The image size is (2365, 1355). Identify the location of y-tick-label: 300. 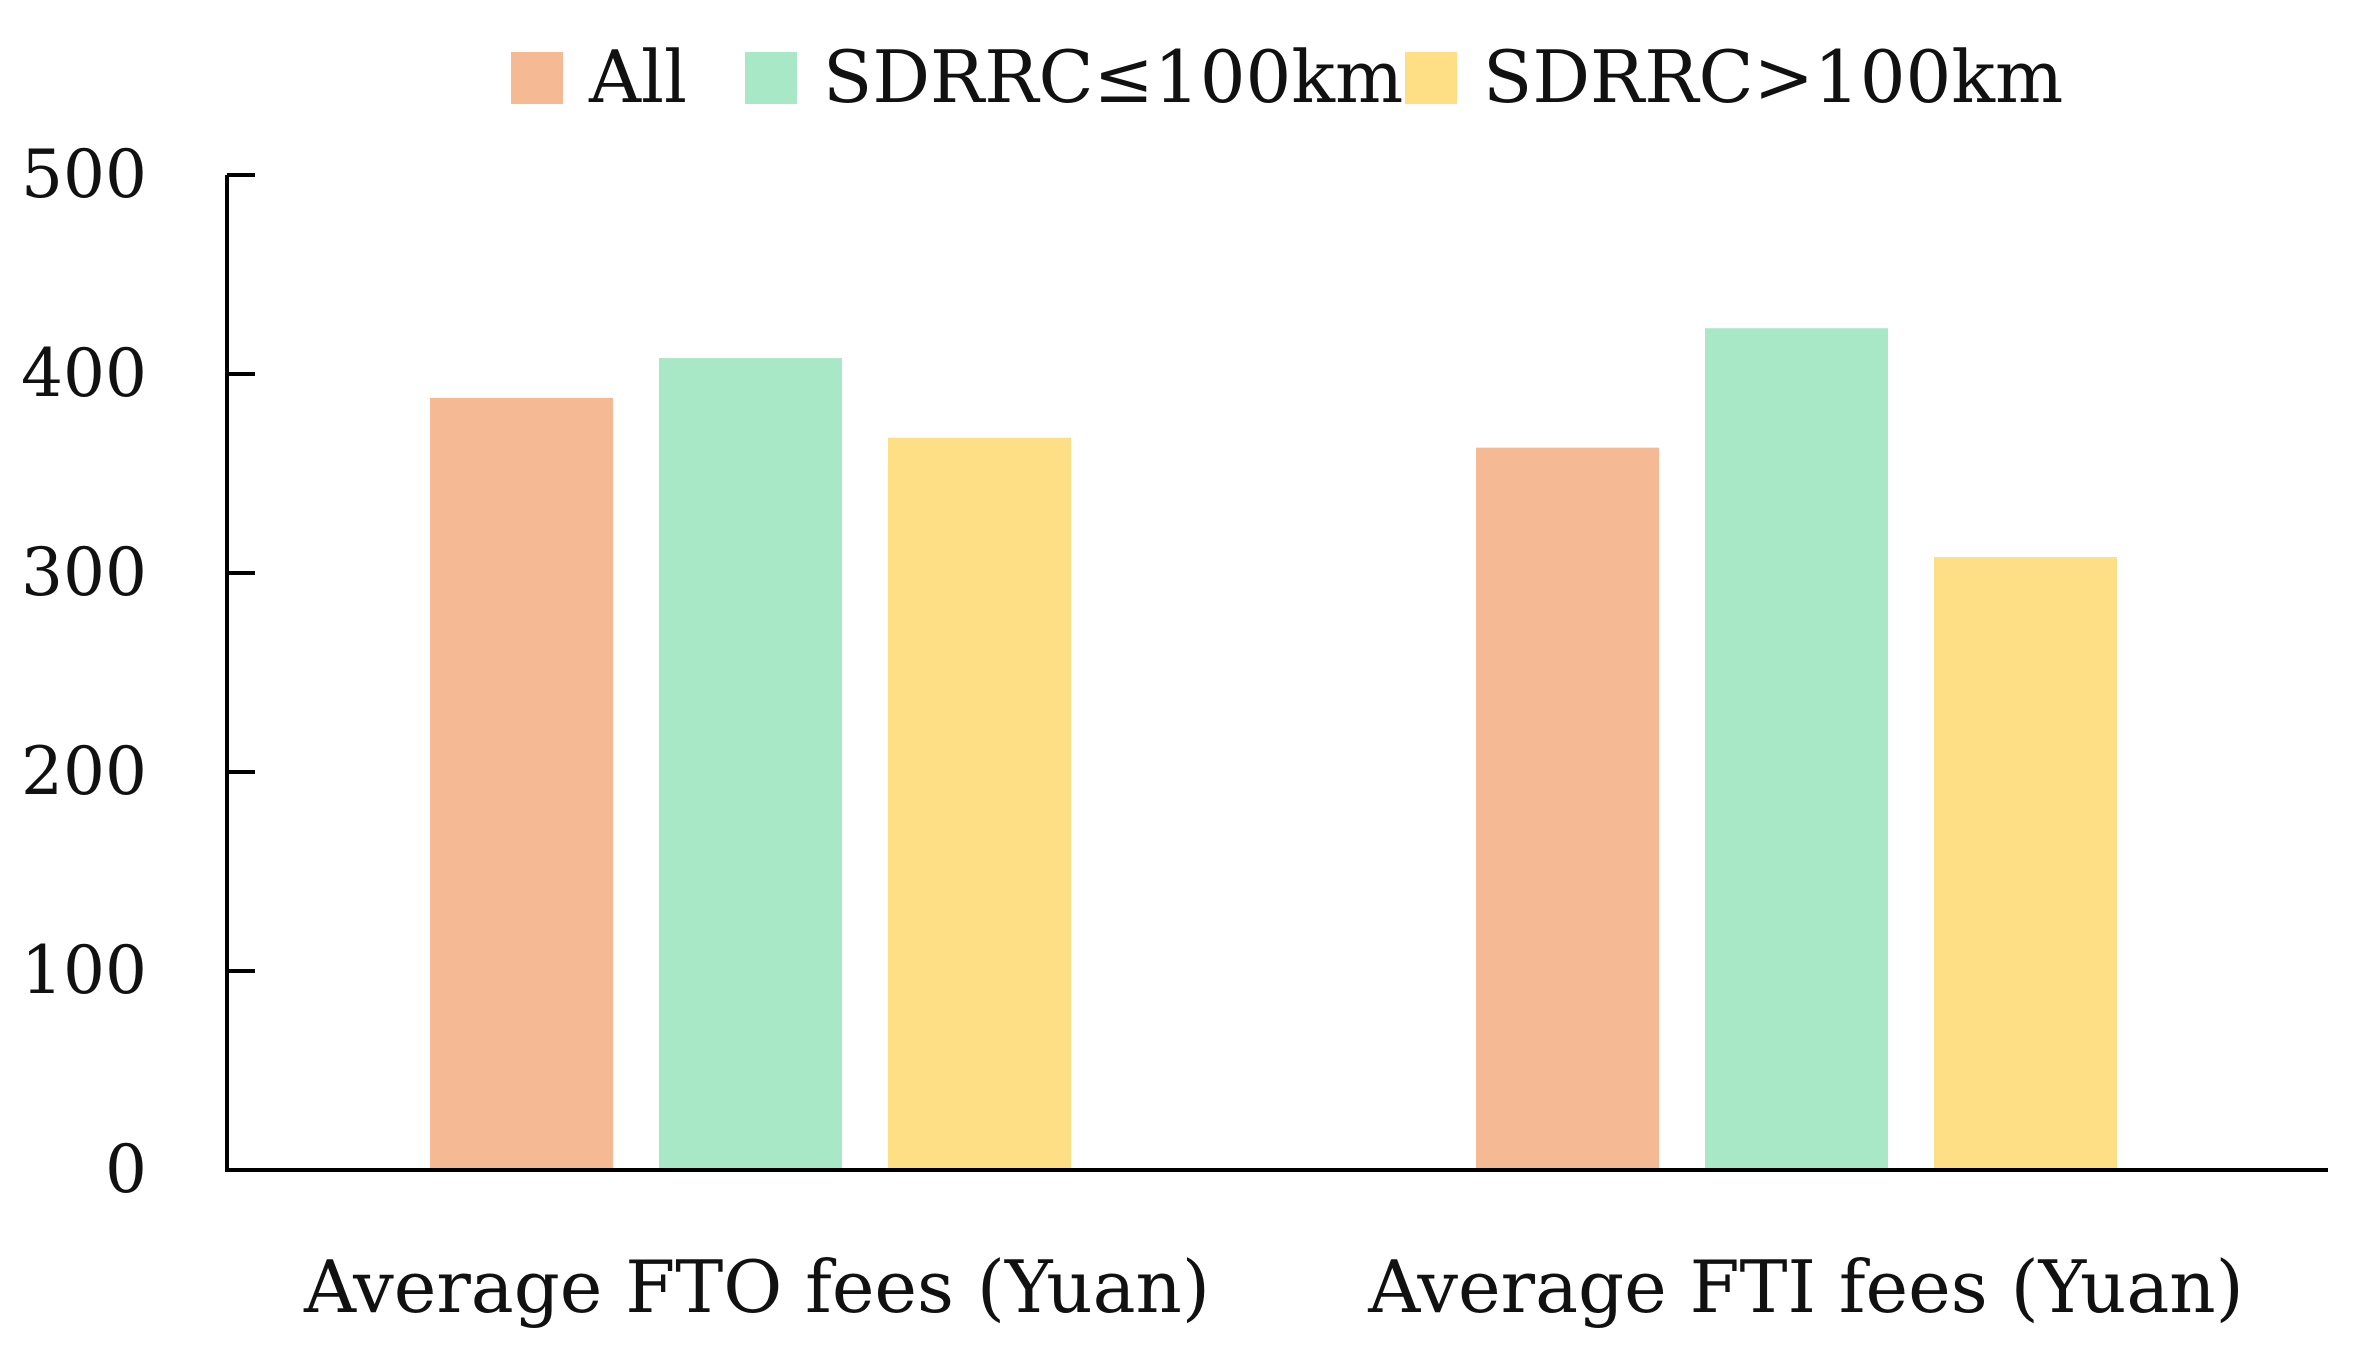
(84, 572).